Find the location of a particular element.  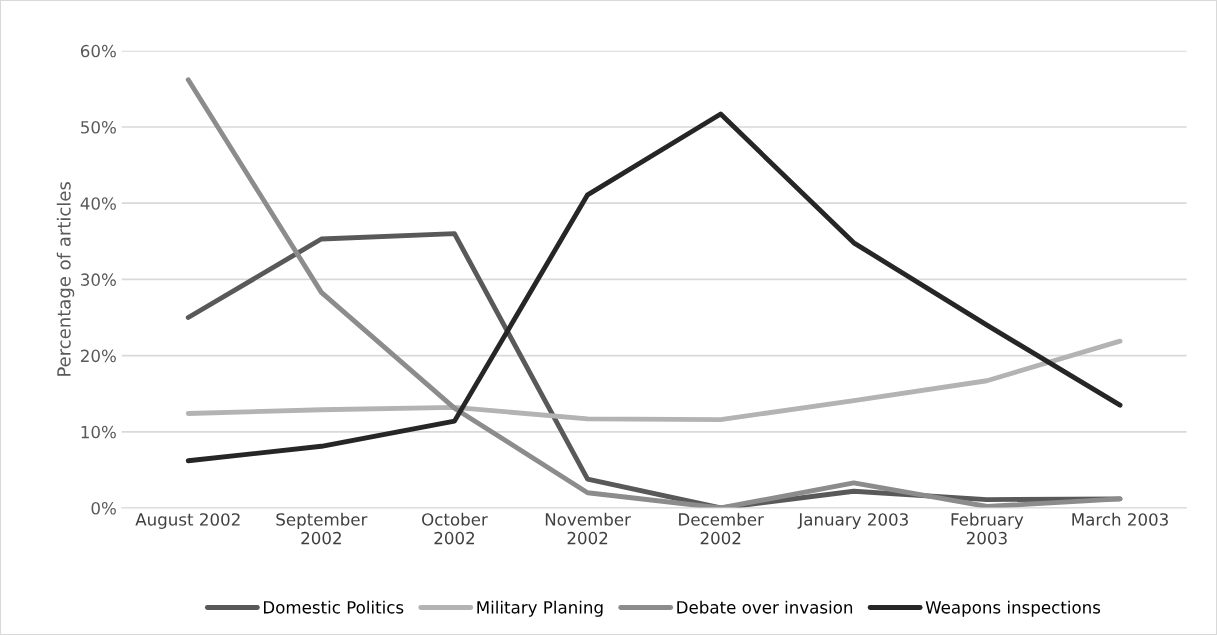

x-tick-label: December 2002 is located at coordinates (721, 528).